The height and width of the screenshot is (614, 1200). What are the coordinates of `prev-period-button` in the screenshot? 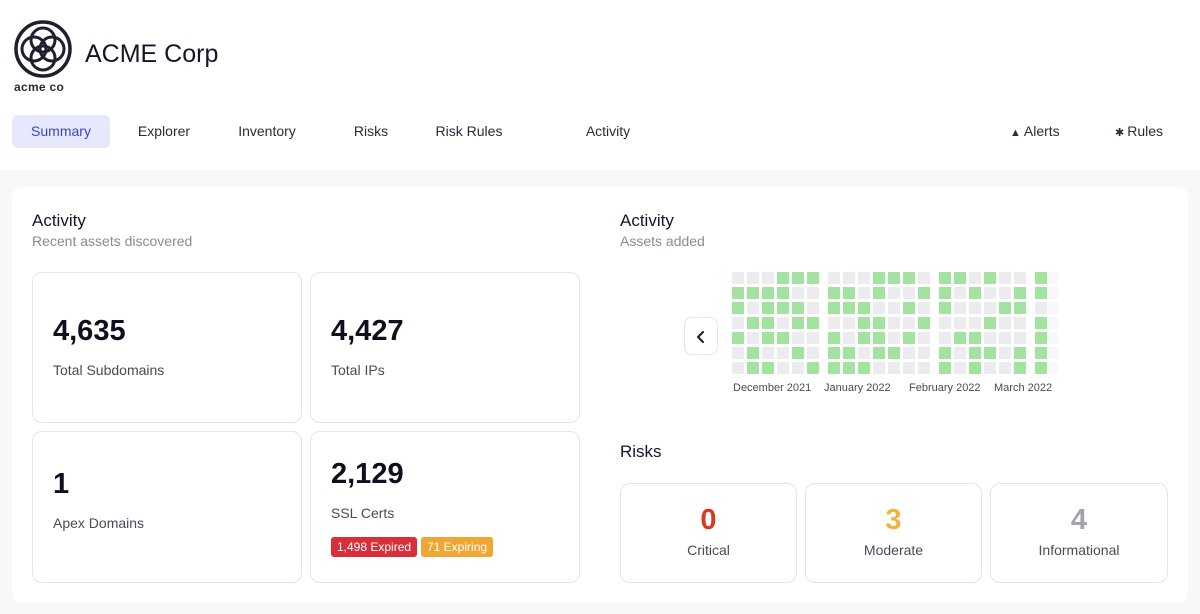 It's located at (701, 336).